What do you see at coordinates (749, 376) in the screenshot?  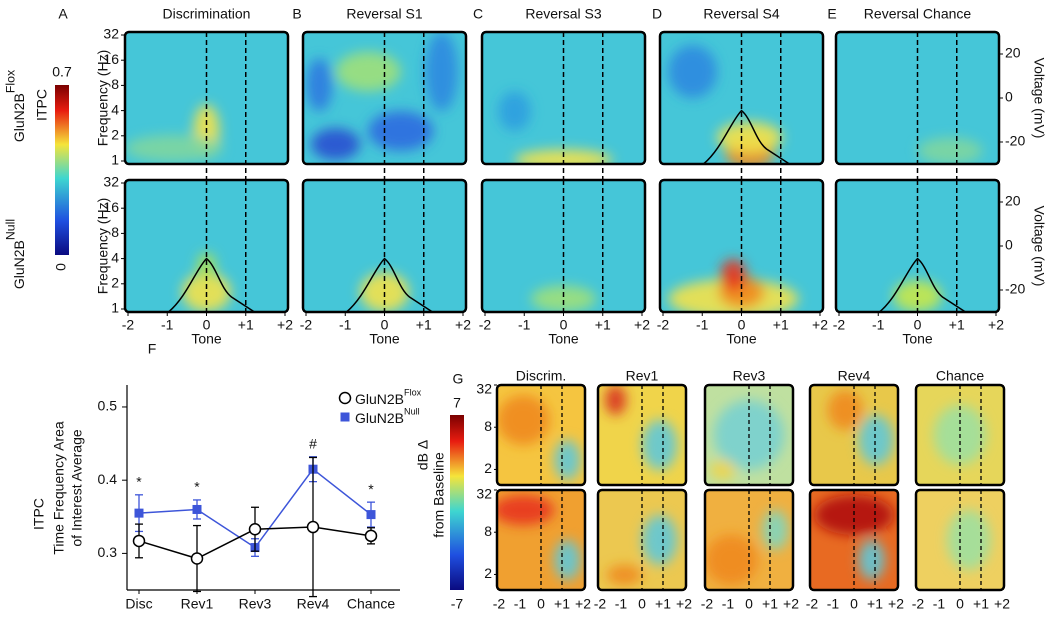 I see `panel-title: Rev3` at bounding box center [749, 376].